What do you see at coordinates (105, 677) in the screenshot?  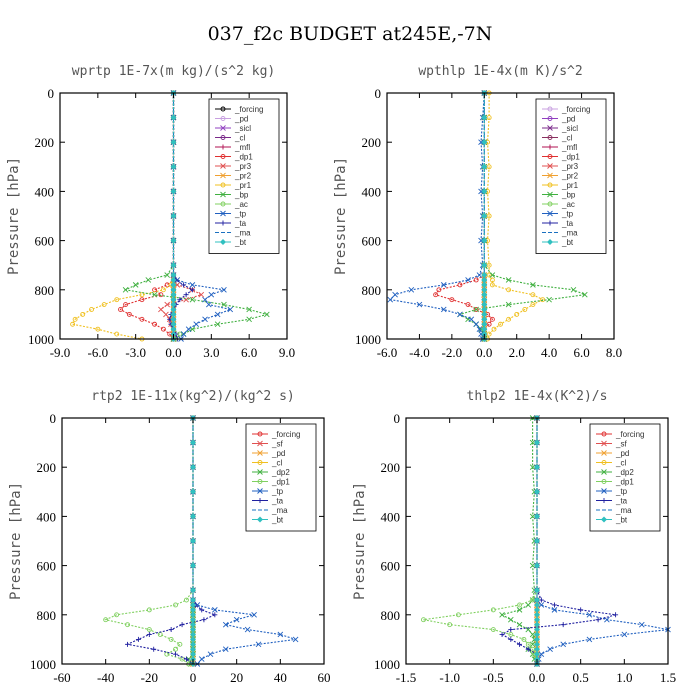 I see `x-tick-label: -40` at bounding box center [105, 677].